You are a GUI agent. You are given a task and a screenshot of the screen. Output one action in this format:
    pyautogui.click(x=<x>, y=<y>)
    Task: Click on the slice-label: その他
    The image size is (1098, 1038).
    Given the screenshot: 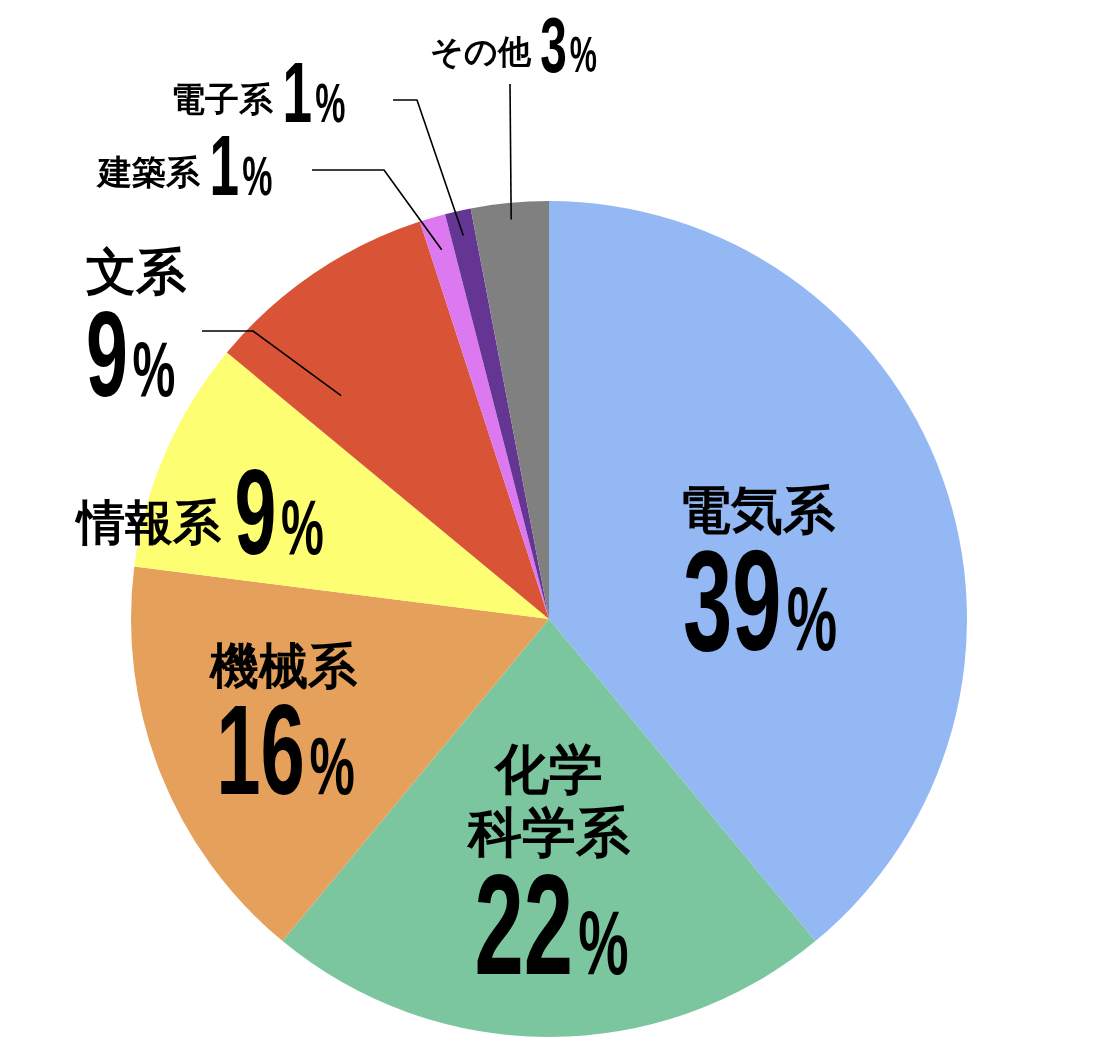 What is the action you would take?
    pyautogui.click(x=481, y=51)
    